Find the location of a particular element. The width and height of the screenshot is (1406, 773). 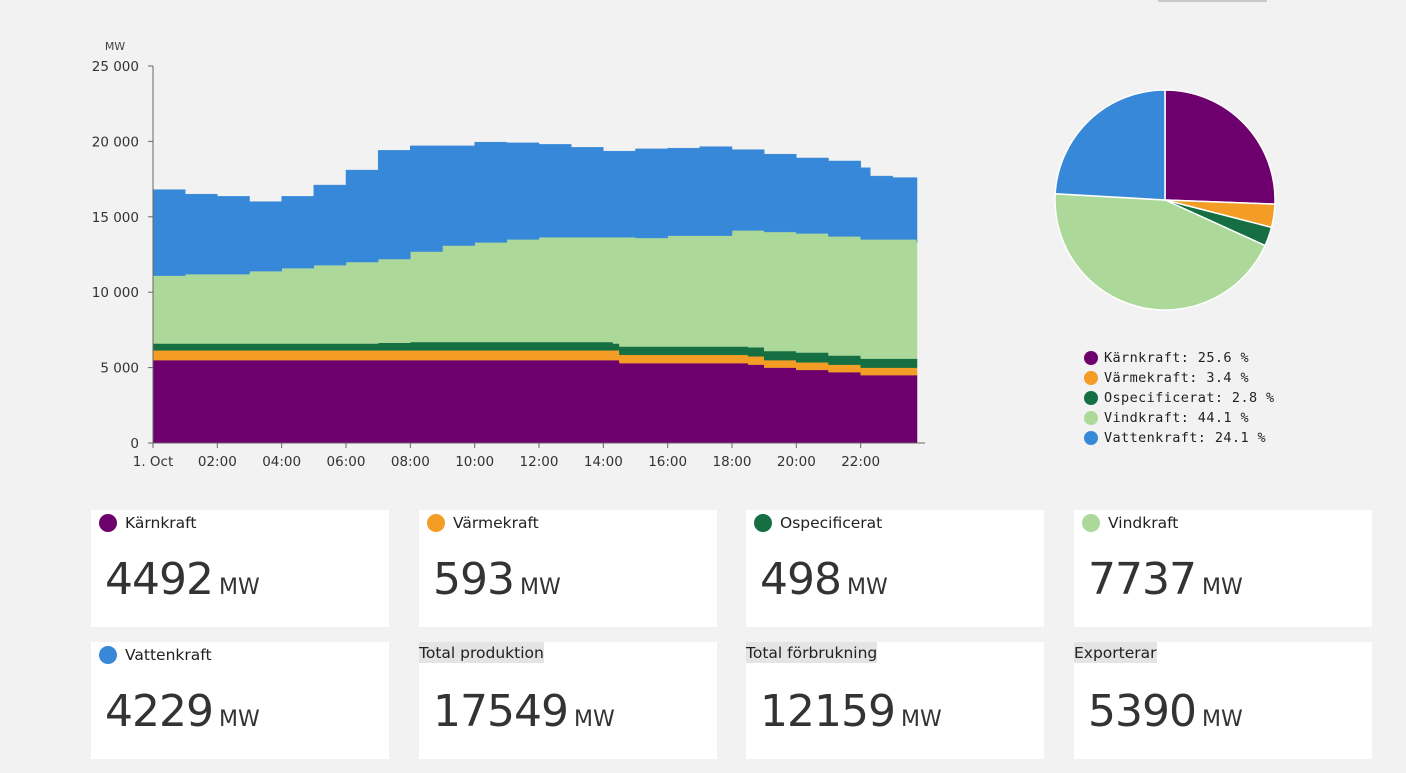

card-varmekraft: Värmekraft 593 MW is located at coordinates (568, 568).